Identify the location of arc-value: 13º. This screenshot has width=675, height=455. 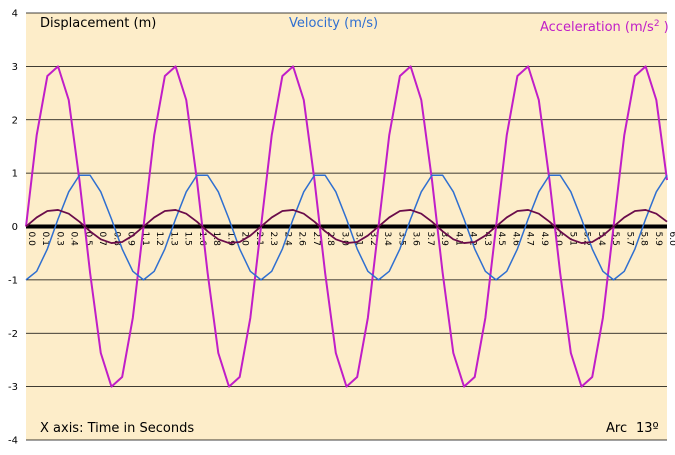
(647, 428).